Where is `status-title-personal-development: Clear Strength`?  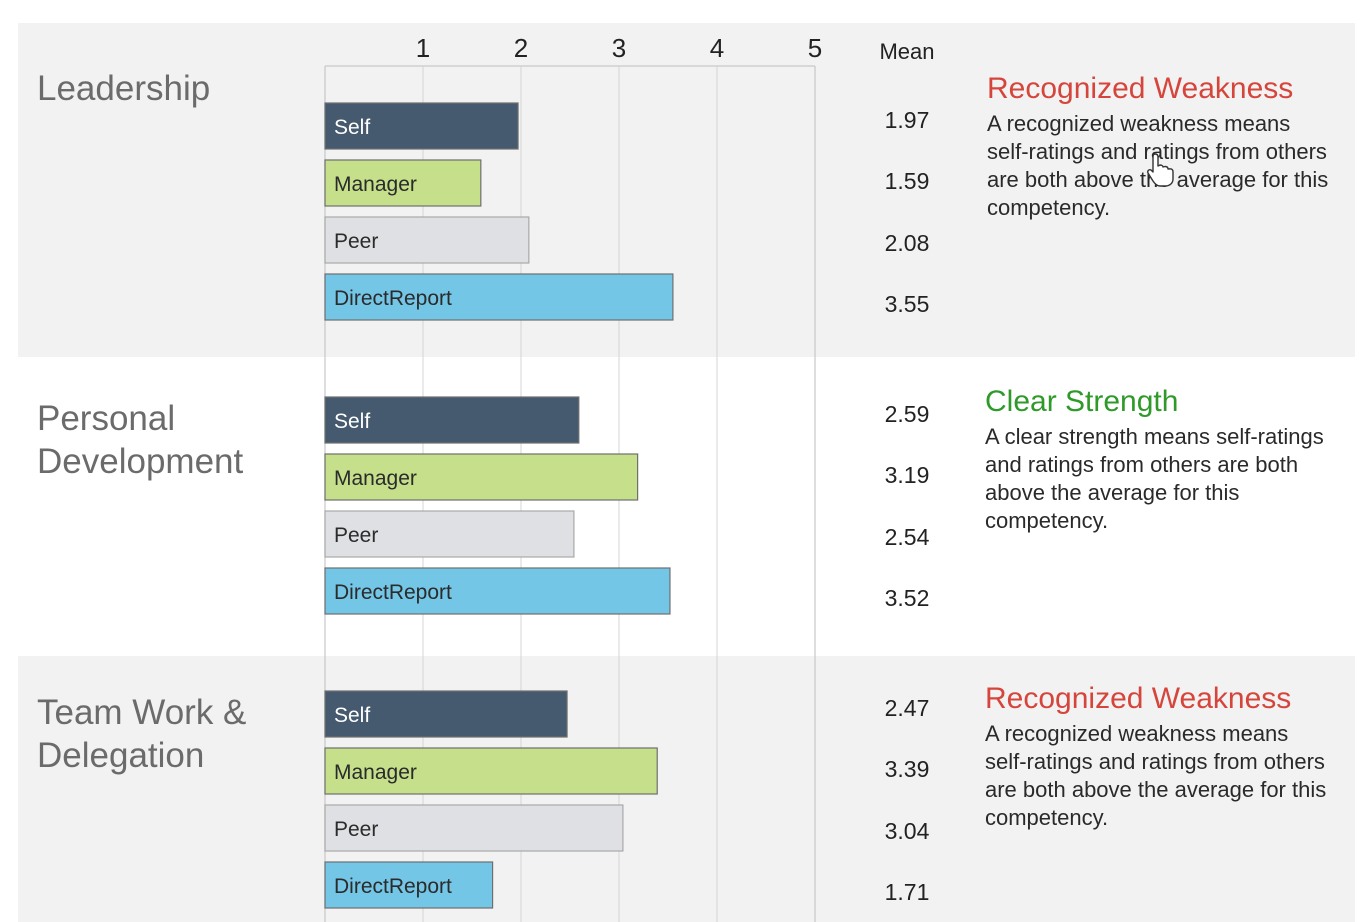
status-title-personal-development: Clear Strength is located at coordinates (1082, 401).